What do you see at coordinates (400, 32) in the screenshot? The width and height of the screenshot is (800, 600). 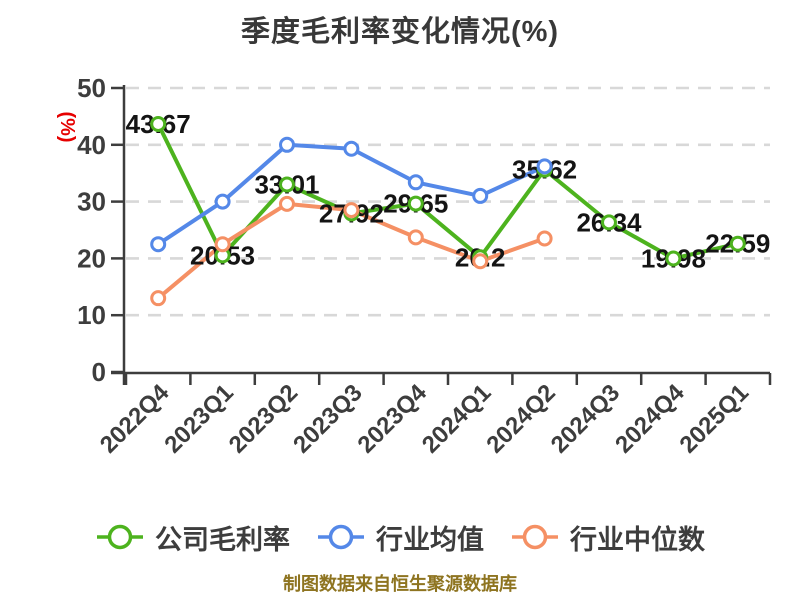 I see `chart-title: 季度毛利率变化情况(%)` at bounding box center [400, 32].